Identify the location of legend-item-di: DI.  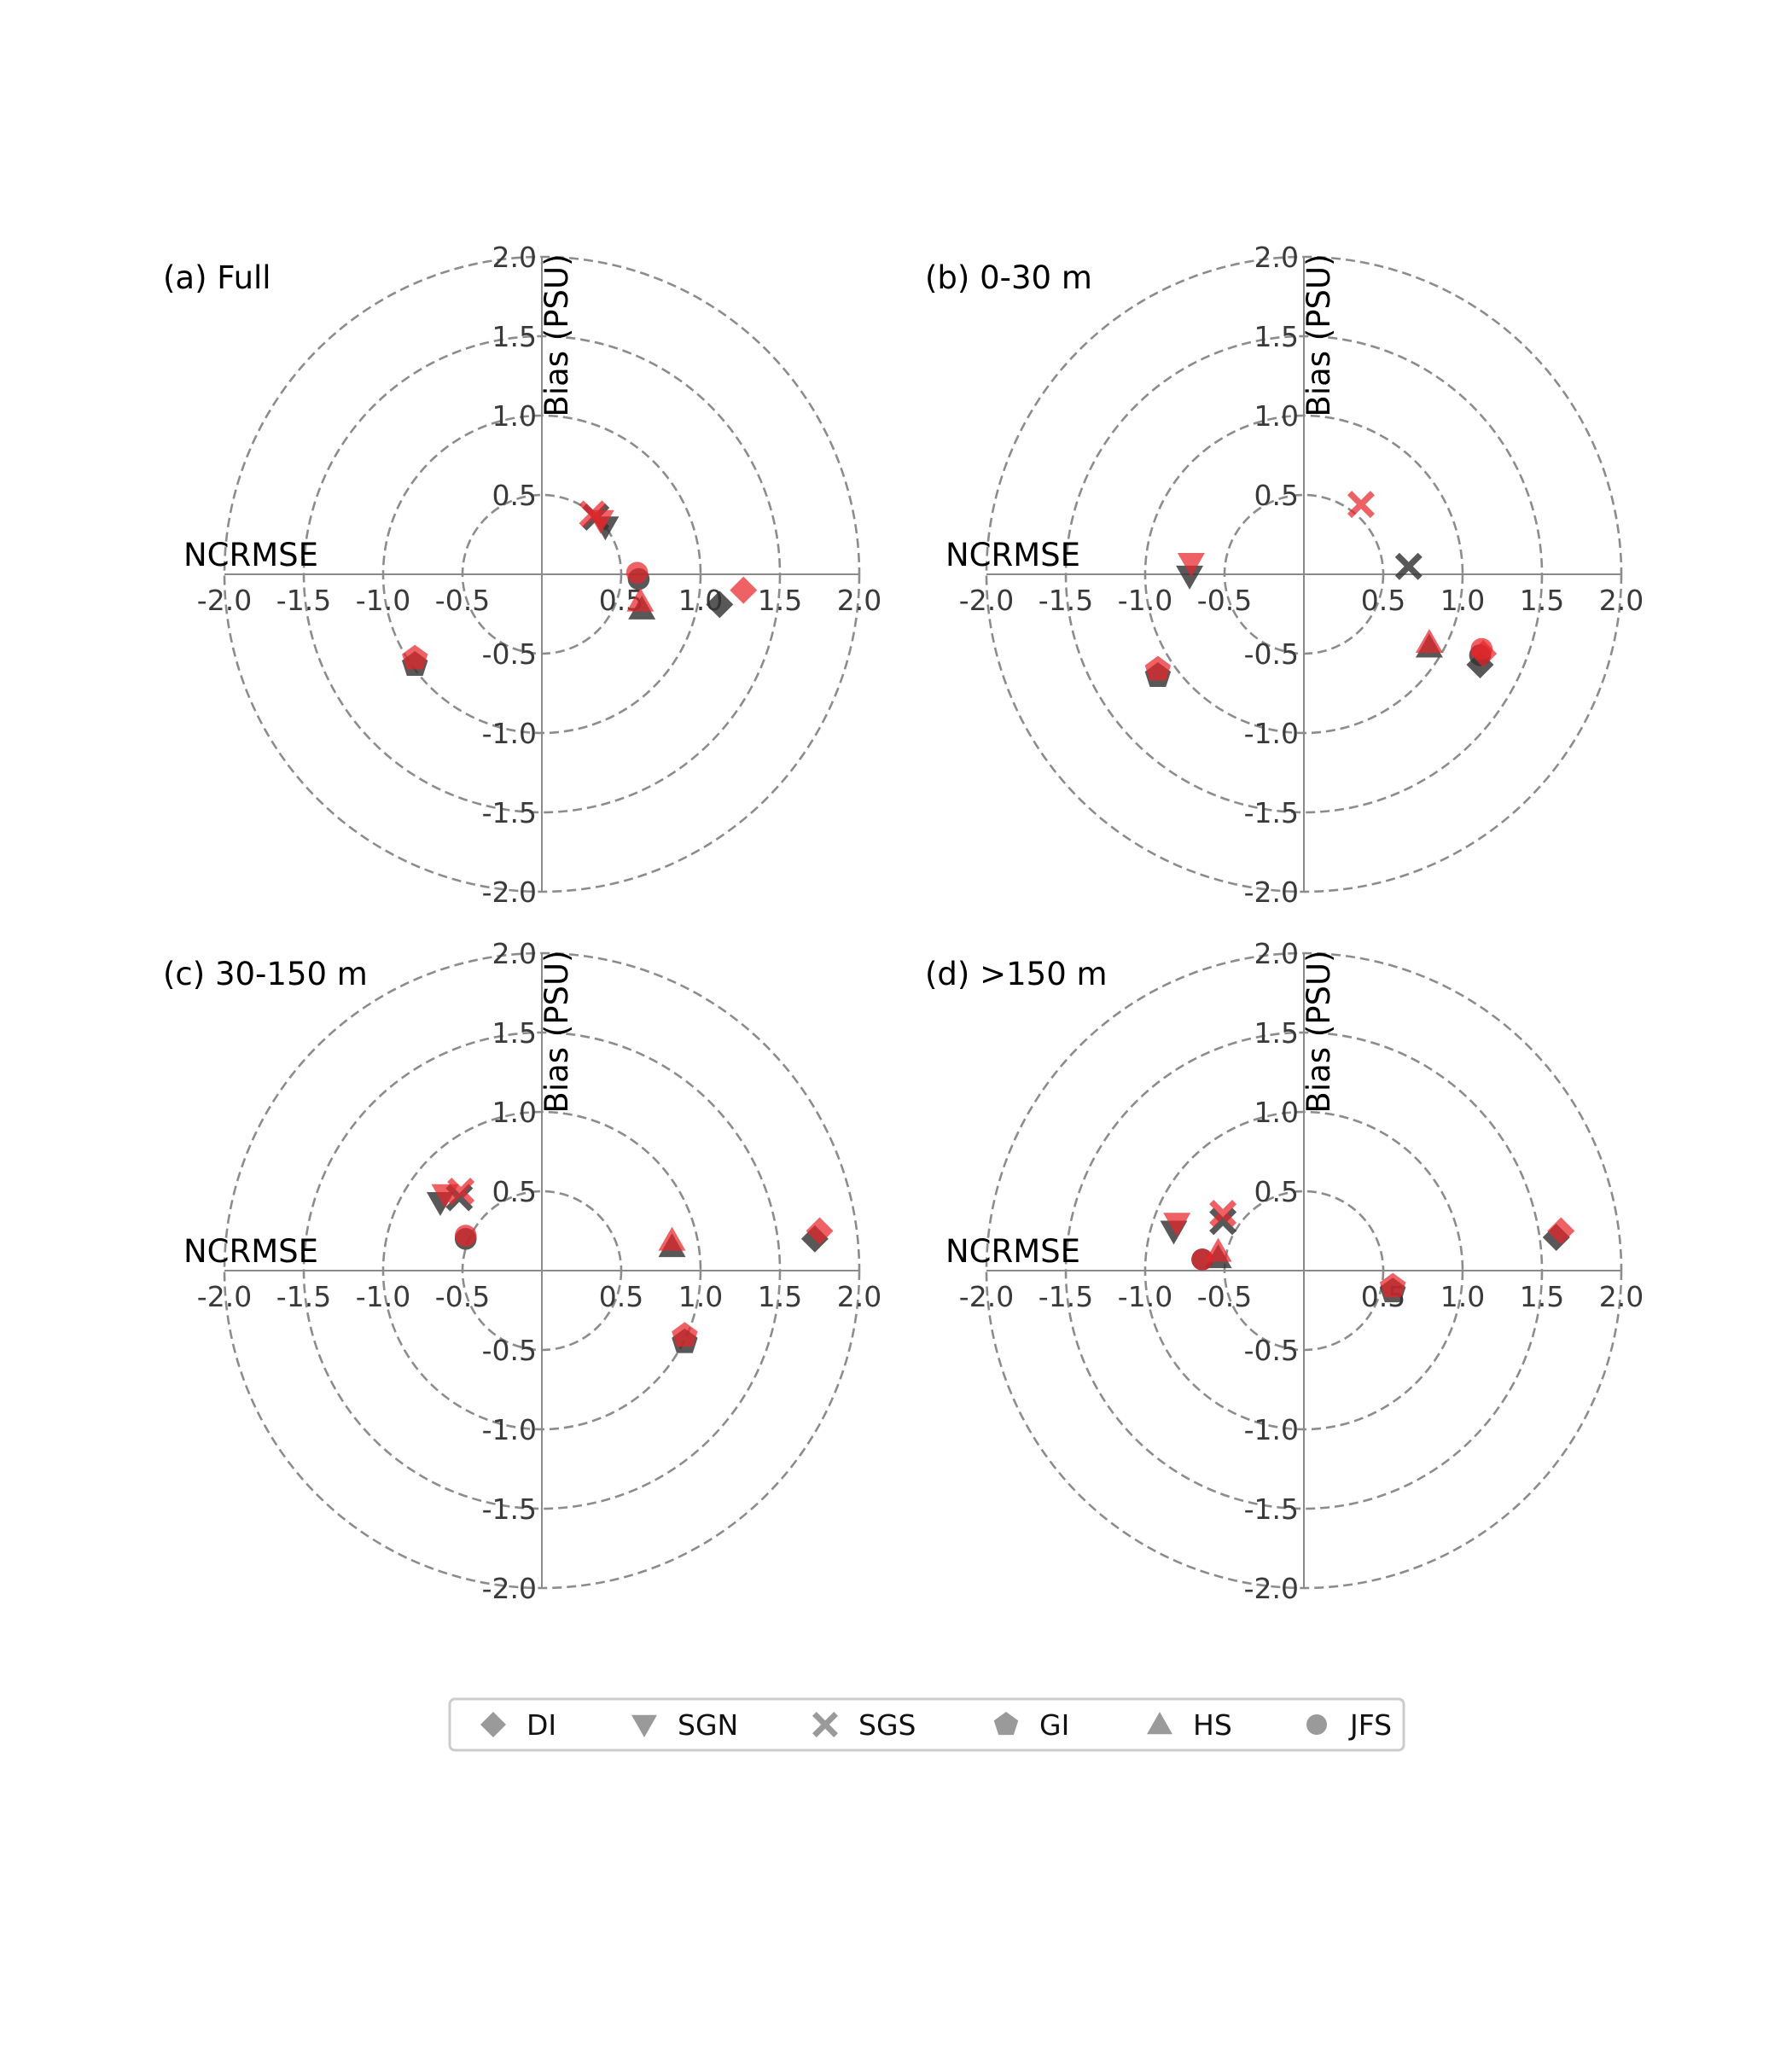
(518, 1725).